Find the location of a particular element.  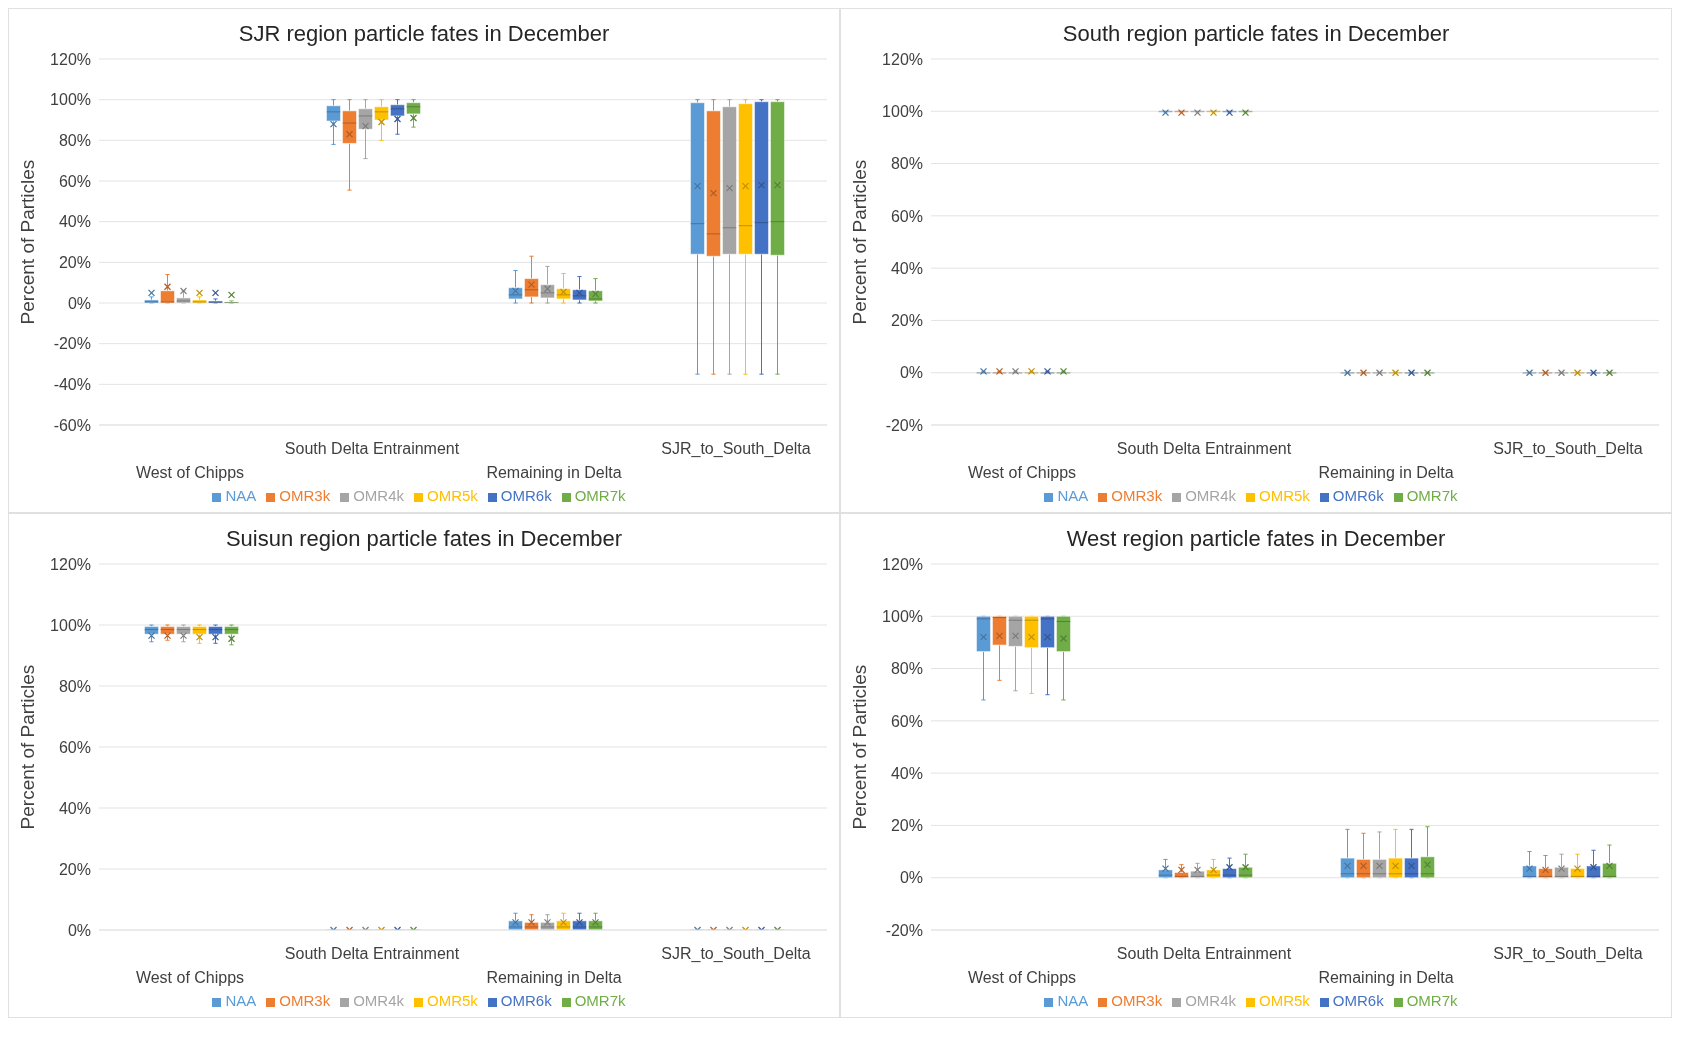

chart-title: SJR region particle fates in December is located at coordinates (424, 33).